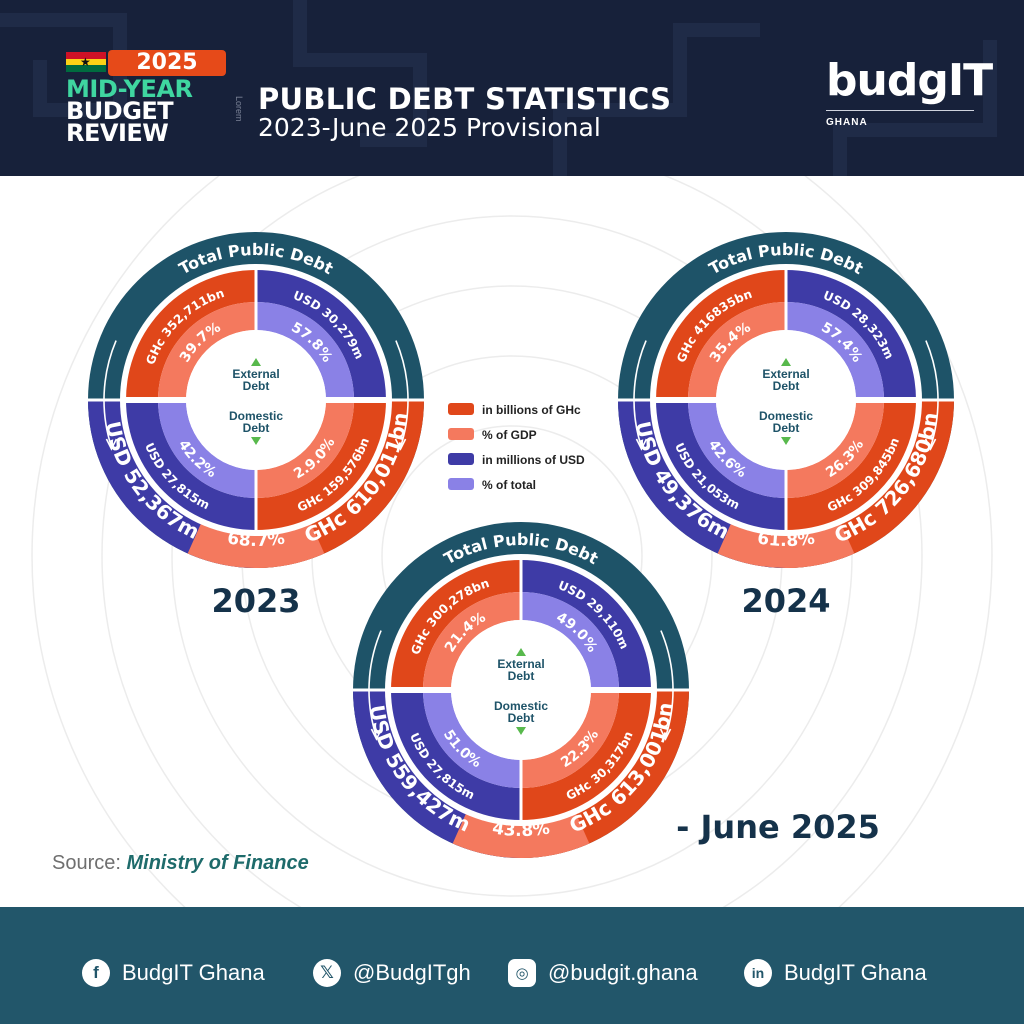 The image size is (1024, 1024). I want to click on domestic-label-line1-2: Domestic, so click(521, 706).